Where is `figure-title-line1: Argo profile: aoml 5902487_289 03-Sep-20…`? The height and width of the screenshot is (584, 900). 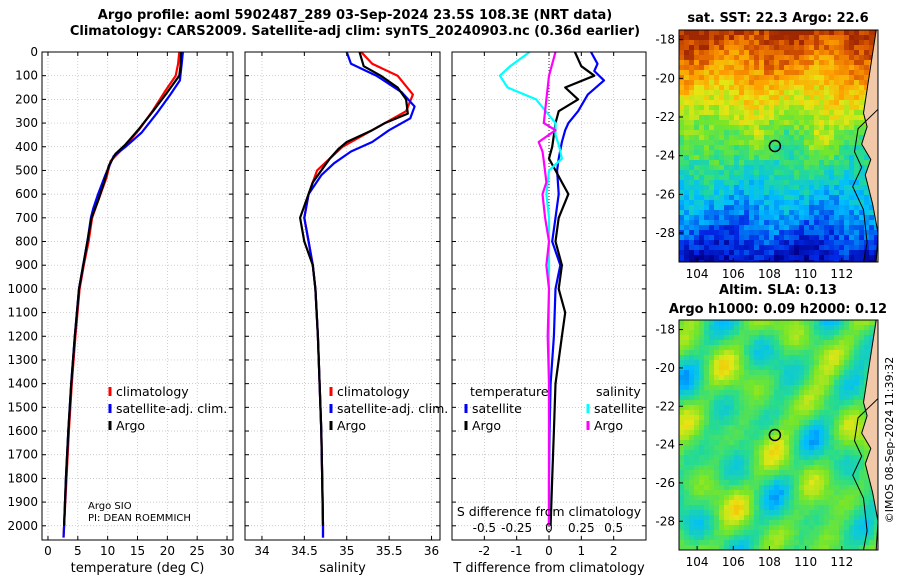 figure-title-line1: Argo profile: aoml 5902487_289 03-Sep-20… is located at coordinates (355, 15).